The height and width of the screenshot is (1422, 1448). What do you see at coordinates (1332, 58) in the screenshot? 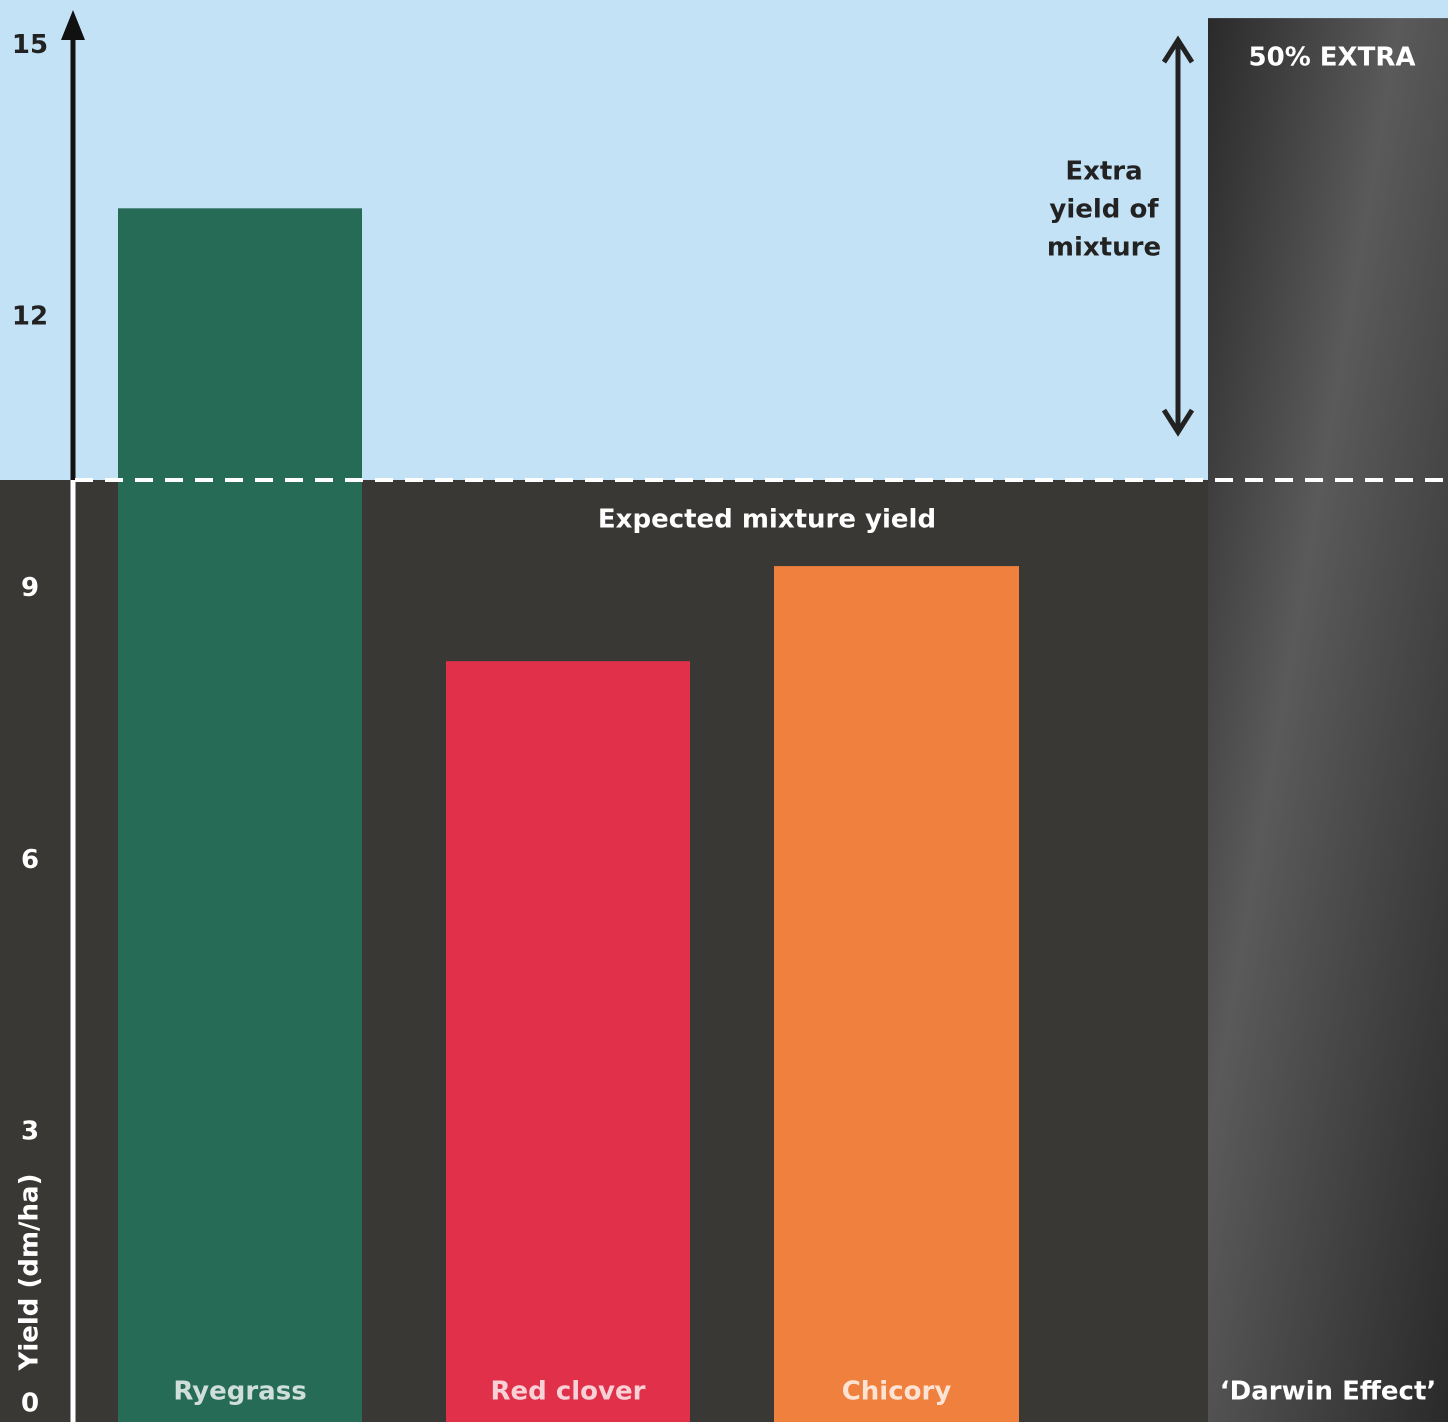
I see `darwin-label: 50% EXTRA` at bounding box center [1332, 58].